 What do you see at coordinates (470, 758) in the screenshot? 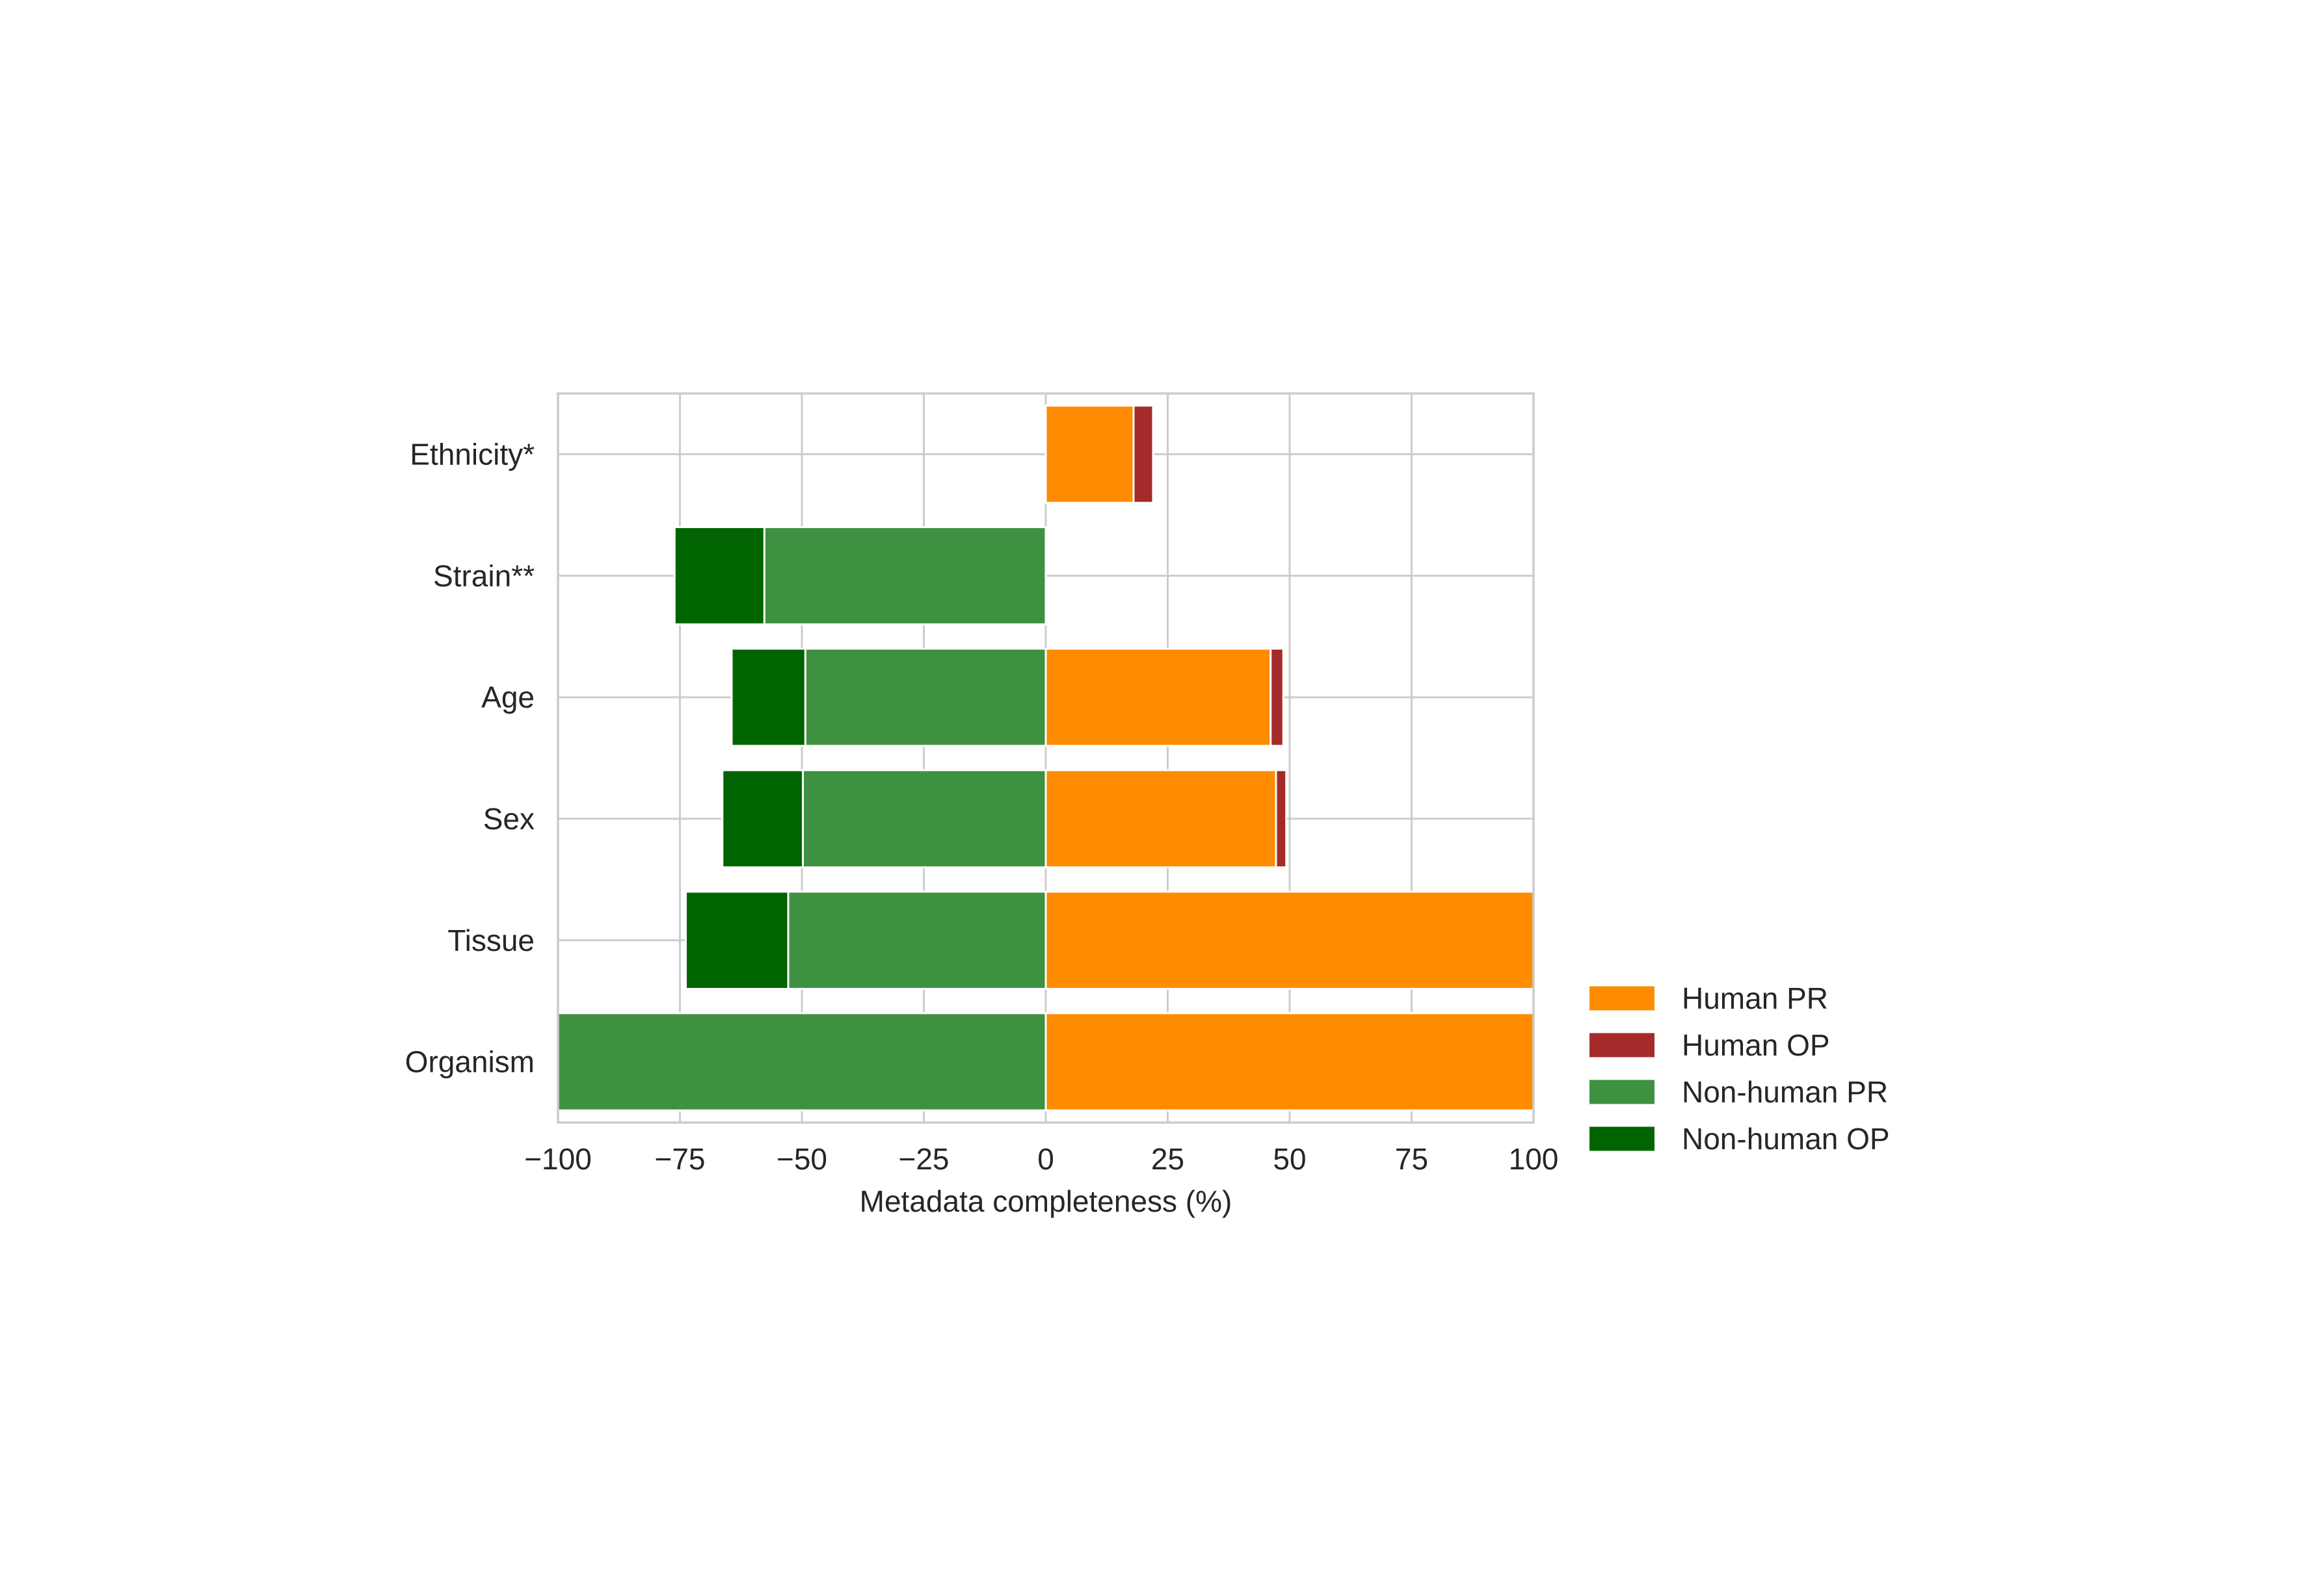
I see `y-tick-labels: Organism Tissue Sex Age Strain** Ethnicity*` at bounding box center [470, 758].